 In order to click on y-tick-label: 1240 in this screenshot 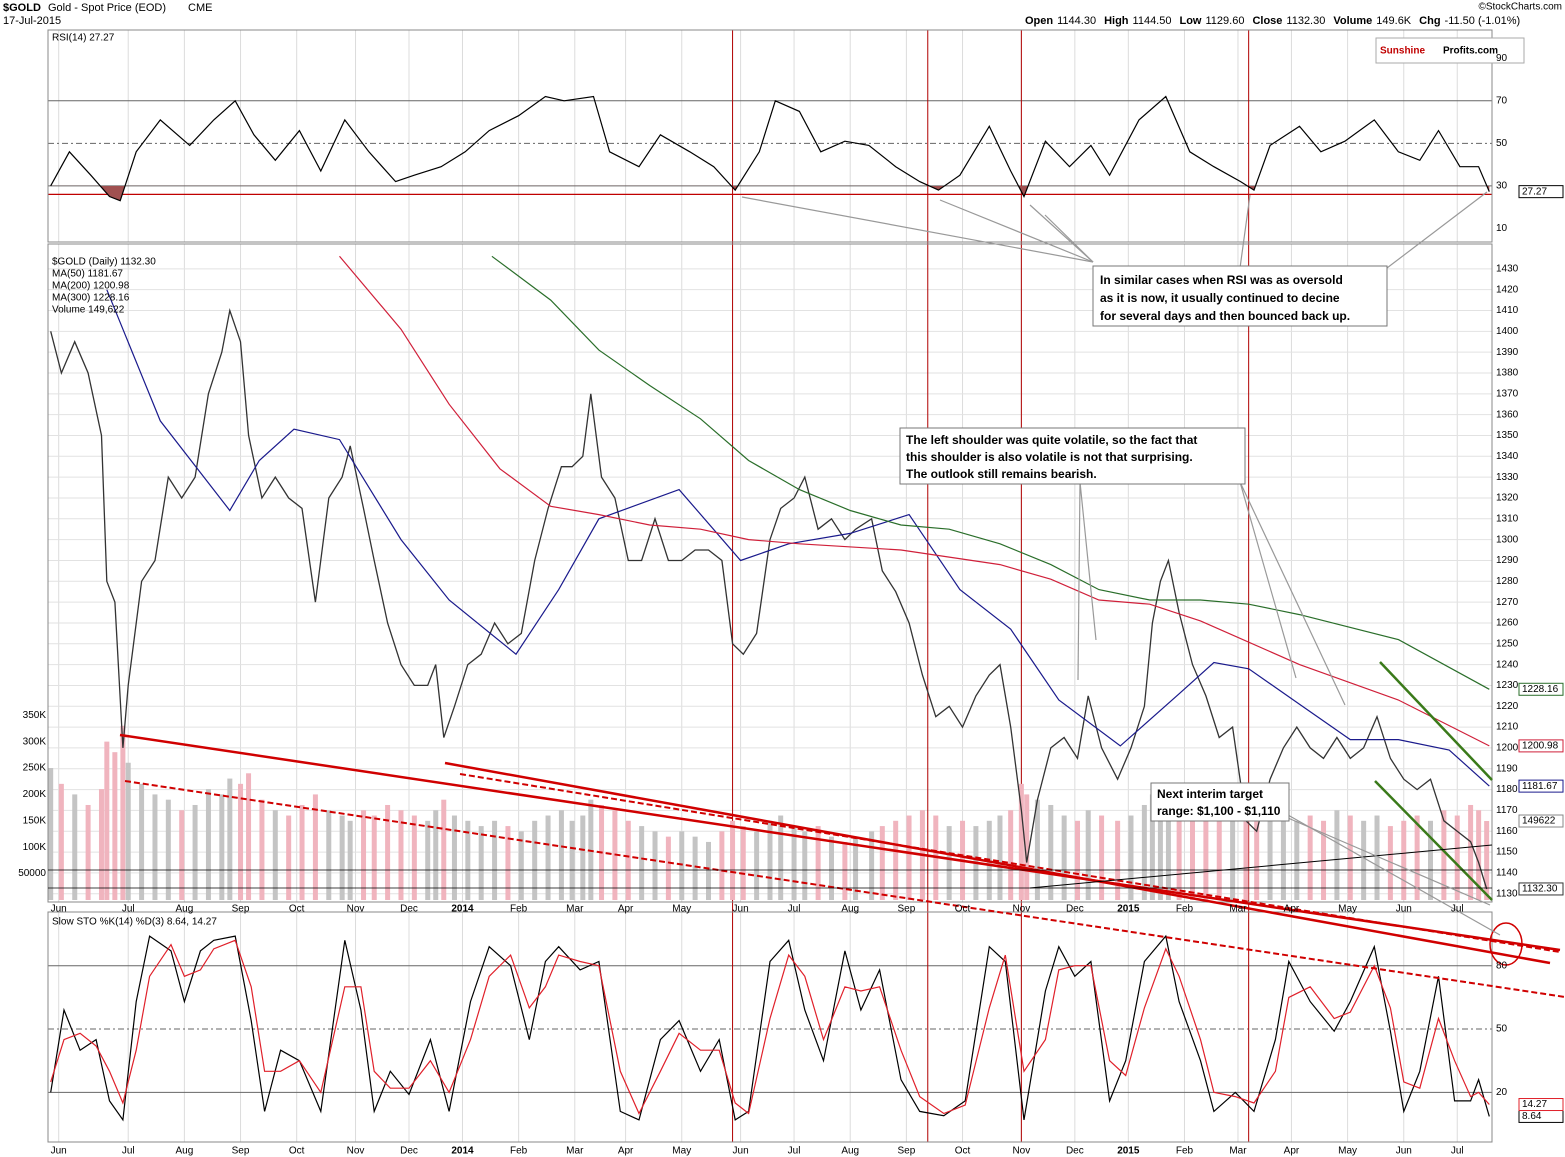, I will do `click(1507, 664)`.